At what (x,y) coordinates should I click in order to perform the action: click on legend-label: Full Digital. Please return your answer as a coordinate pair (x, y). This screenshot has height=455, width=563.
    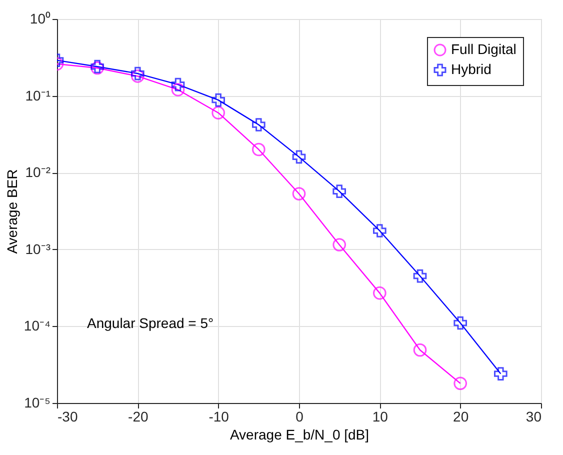
    Looking at the image, I should click on (483, 49).